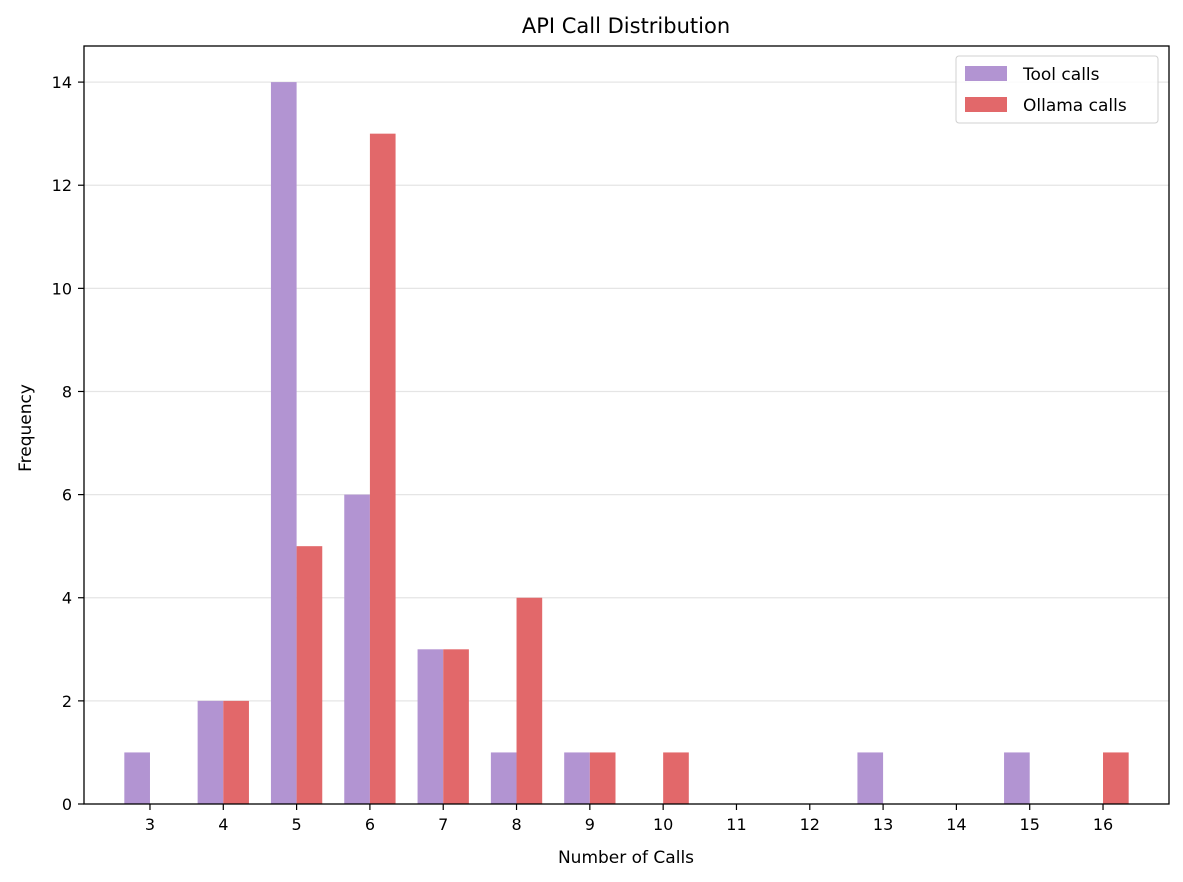  I want to click on x-tick-label: 12, so click(810, 824).